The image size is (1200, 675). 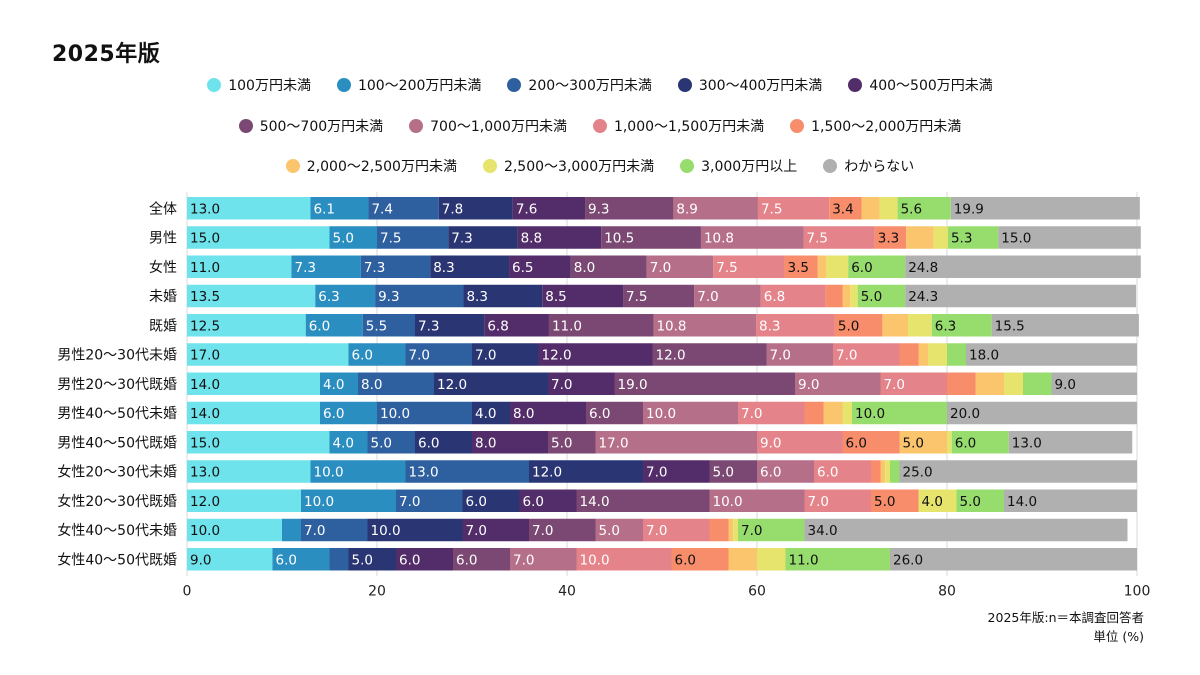 What do you see at coordinates (205, 297) in the screenshot?
I see `data-label: 13.5` at bounding box center [205, 297].